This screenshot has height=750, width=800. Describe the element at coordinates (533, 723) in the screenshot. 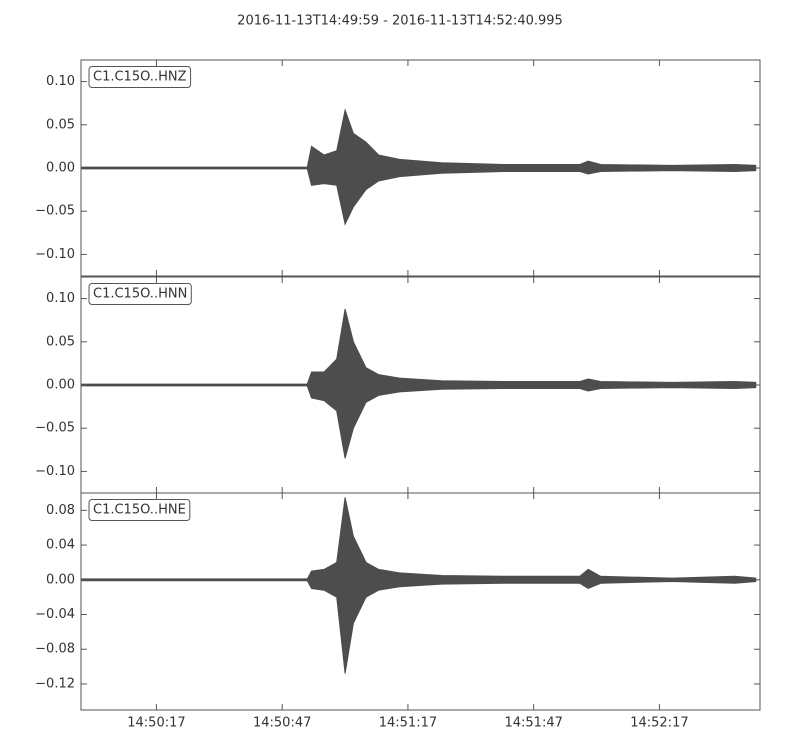

I see `x-tick-label: 14:51:47` at that location.